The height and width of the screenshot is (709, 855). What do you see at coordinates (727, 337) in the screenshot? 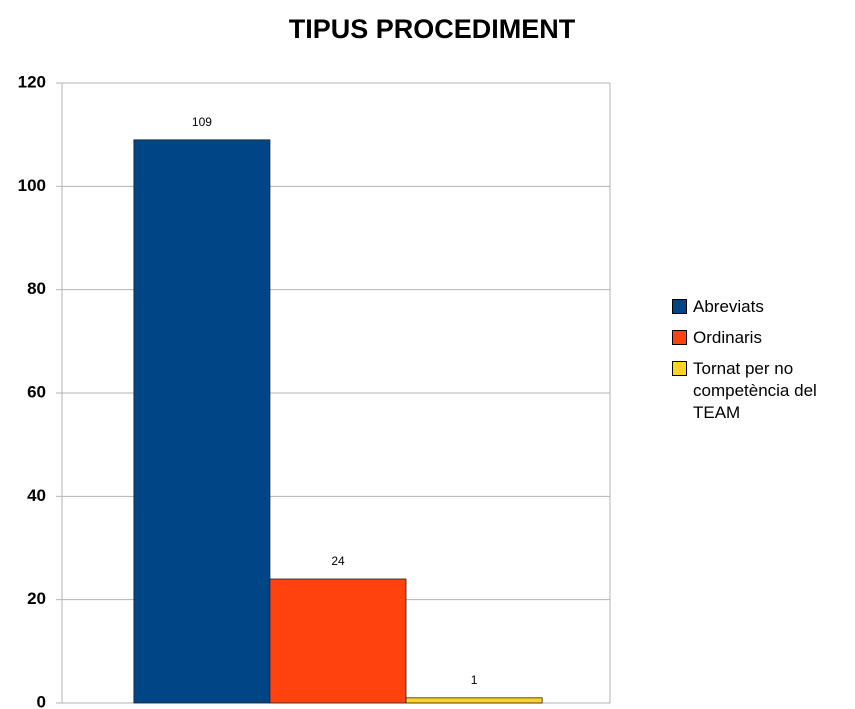
I see `legend-label: Ordinaris` at bounding box center [727, 337].